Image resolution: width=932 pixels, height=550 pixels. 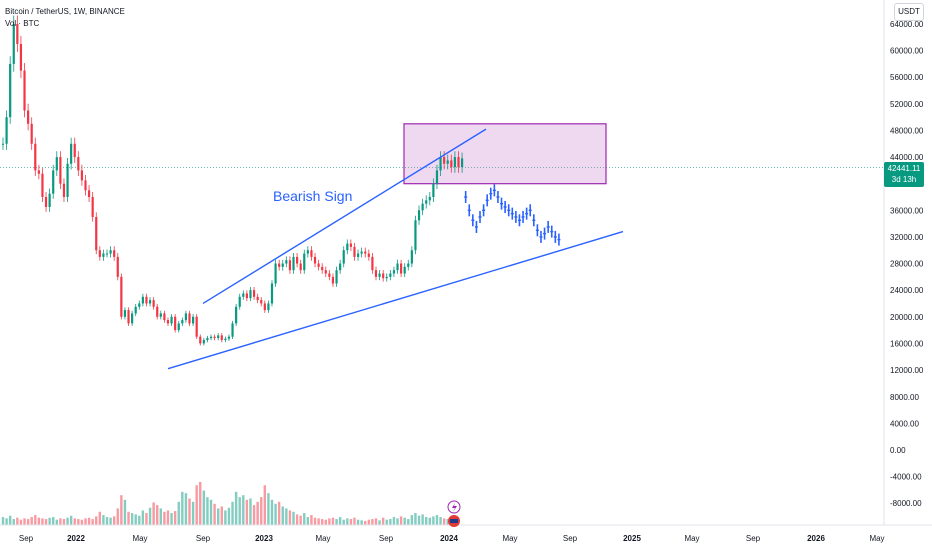 I want to click on price-tick-label: 24000.00, so click(x=907, y=290).